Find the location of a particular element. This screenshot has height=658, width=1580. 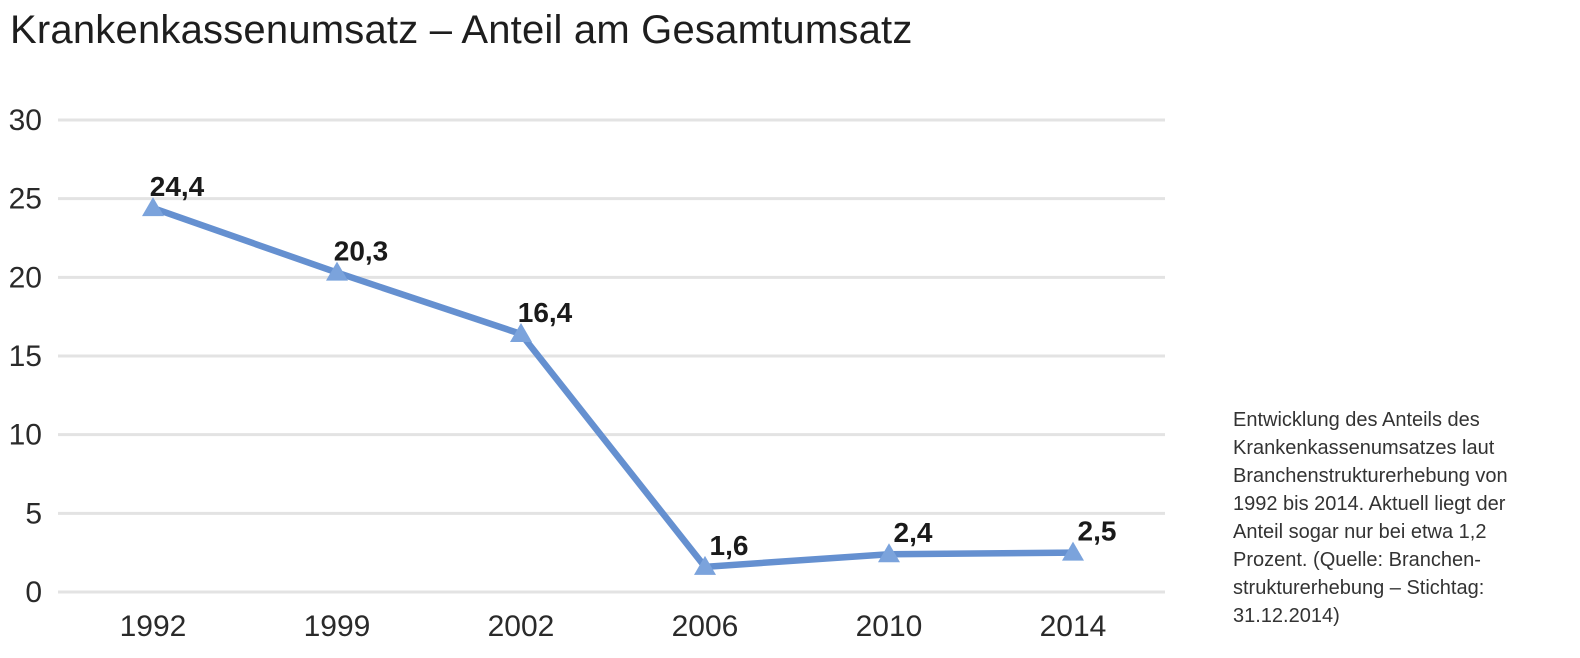

data-point-label: 2,5 is located at coordinates (1097, 531).